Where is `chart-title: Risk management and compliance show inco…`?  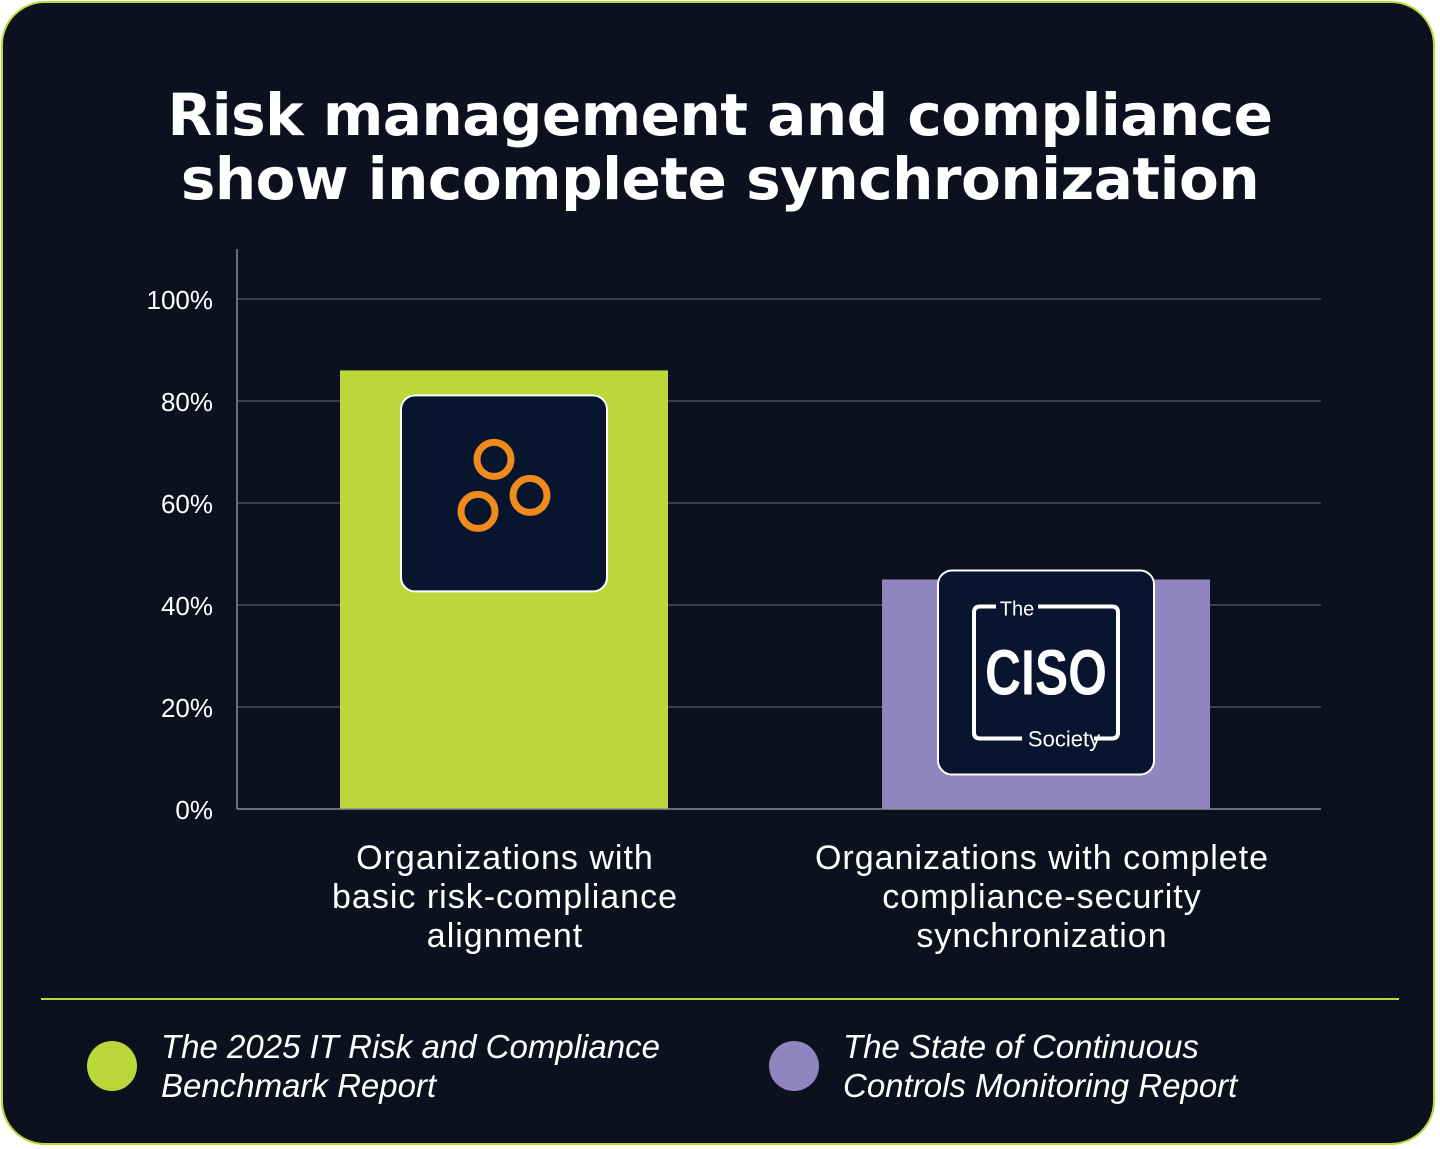 chart-title: Risk management and compliance show inco… is located at coordinates (718, 147).